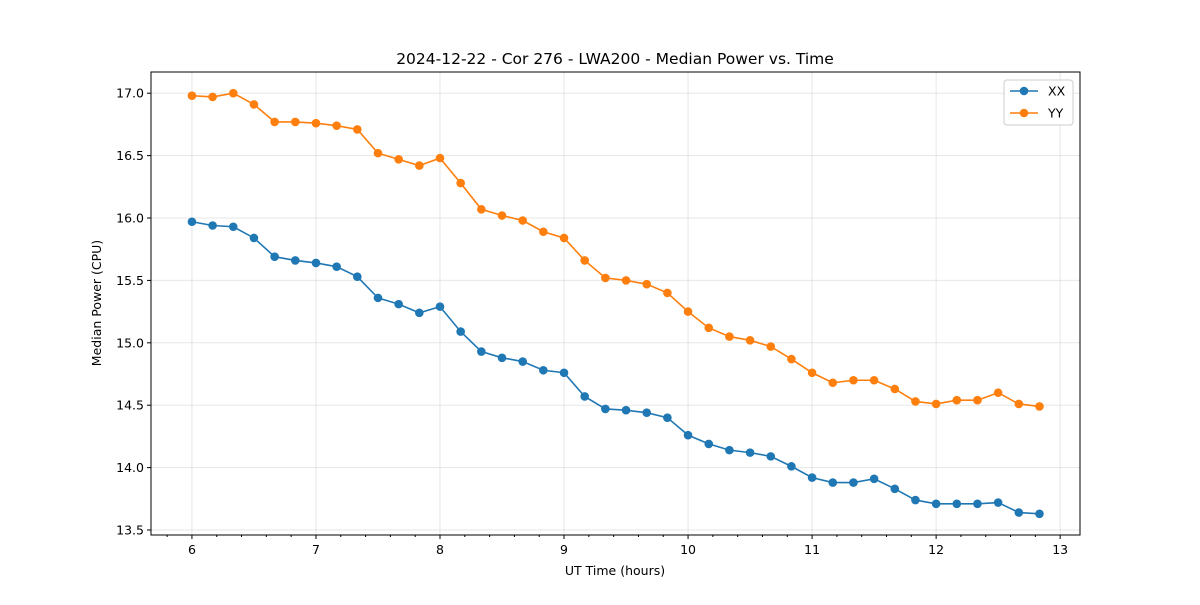  Describe the element at coordinates (1060, 549) in the screenshot. I see `x-tick-label: 13` at that location.